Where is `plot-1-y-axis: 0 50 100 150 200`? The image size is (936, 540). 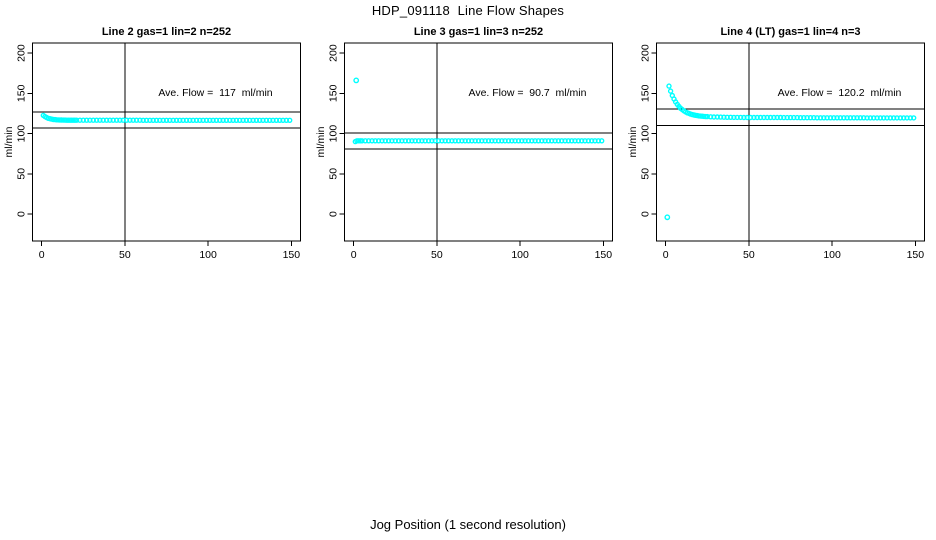 plot-1-y-axis: 0 50 100 150 200 is located at coordinates (24, 130).